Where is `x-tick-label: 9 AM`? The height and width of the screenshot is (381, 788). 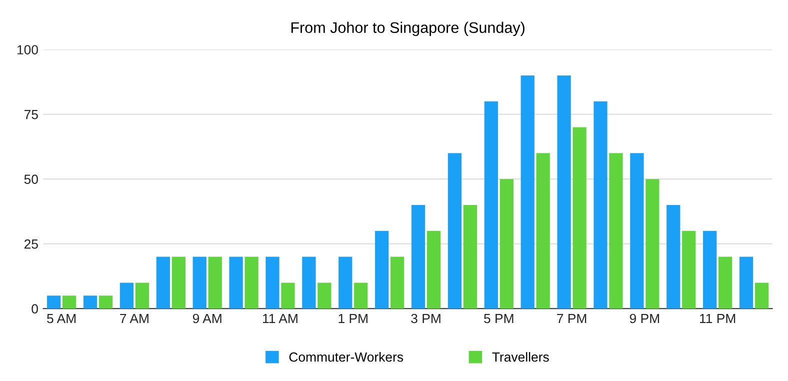 x-tick-label: 9 AM is located at coordinates (207, 319).